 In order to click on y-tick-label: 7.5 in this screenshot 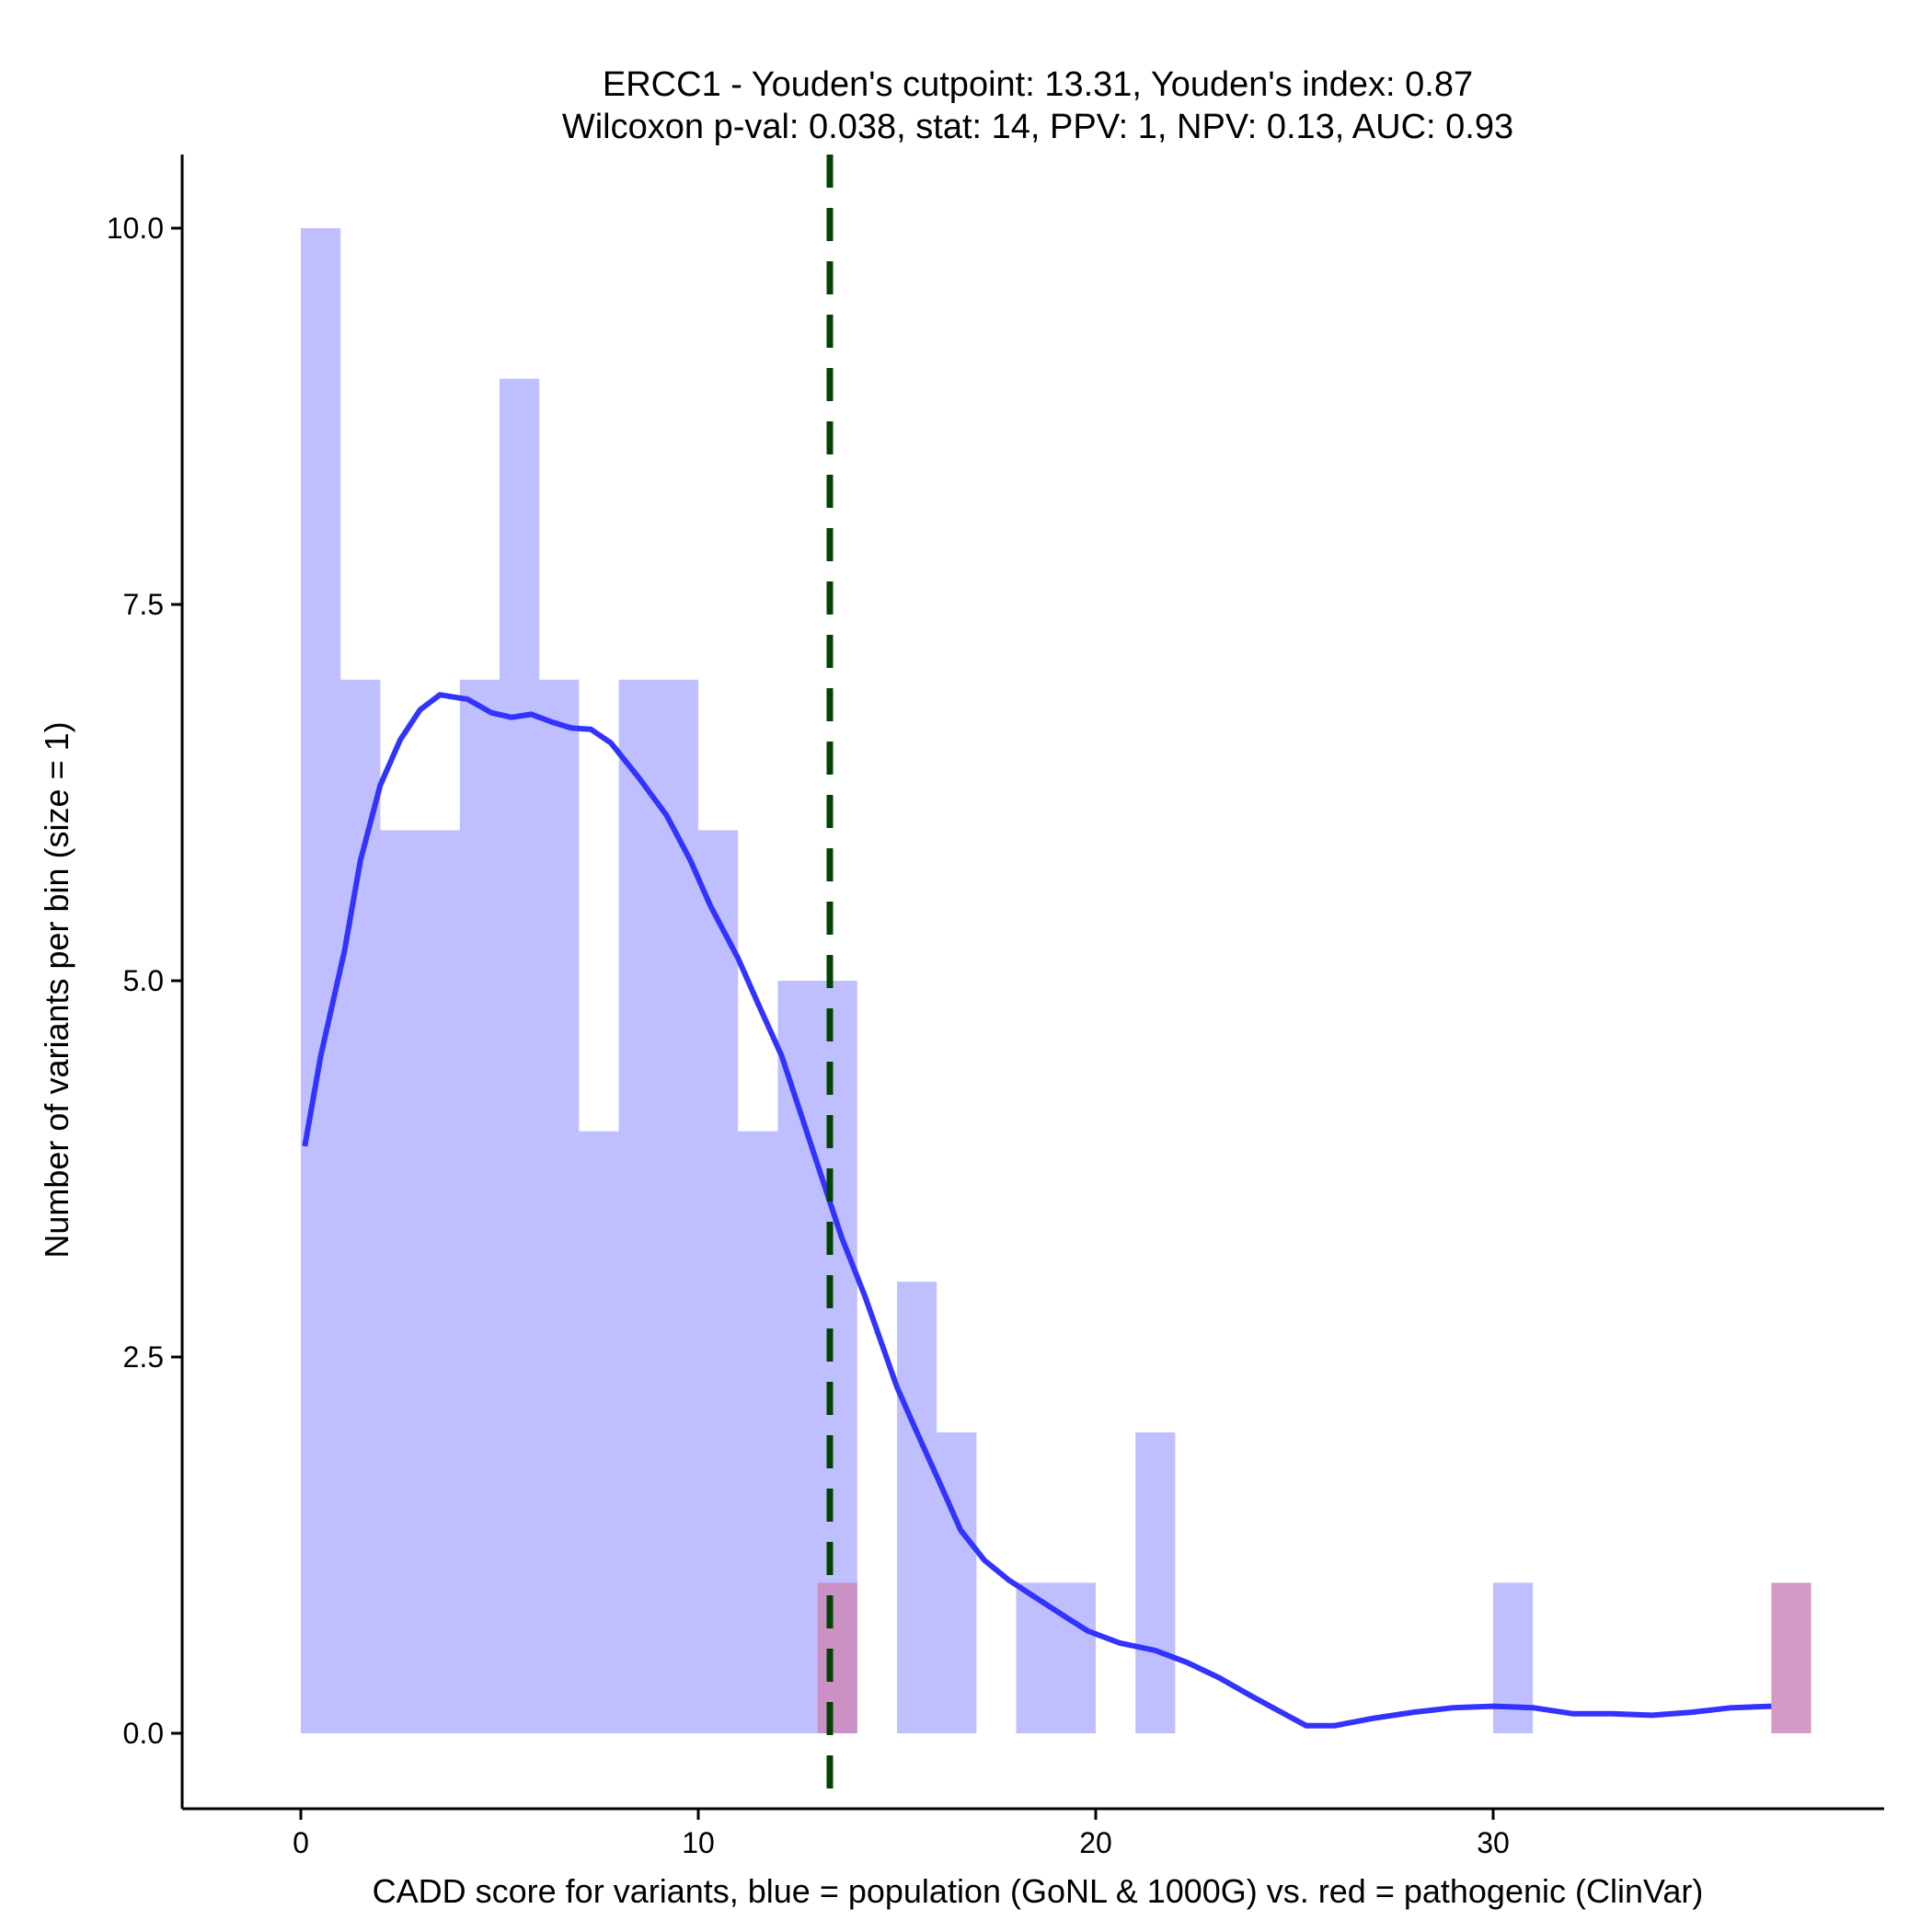, I will do `click(143, 604)`.